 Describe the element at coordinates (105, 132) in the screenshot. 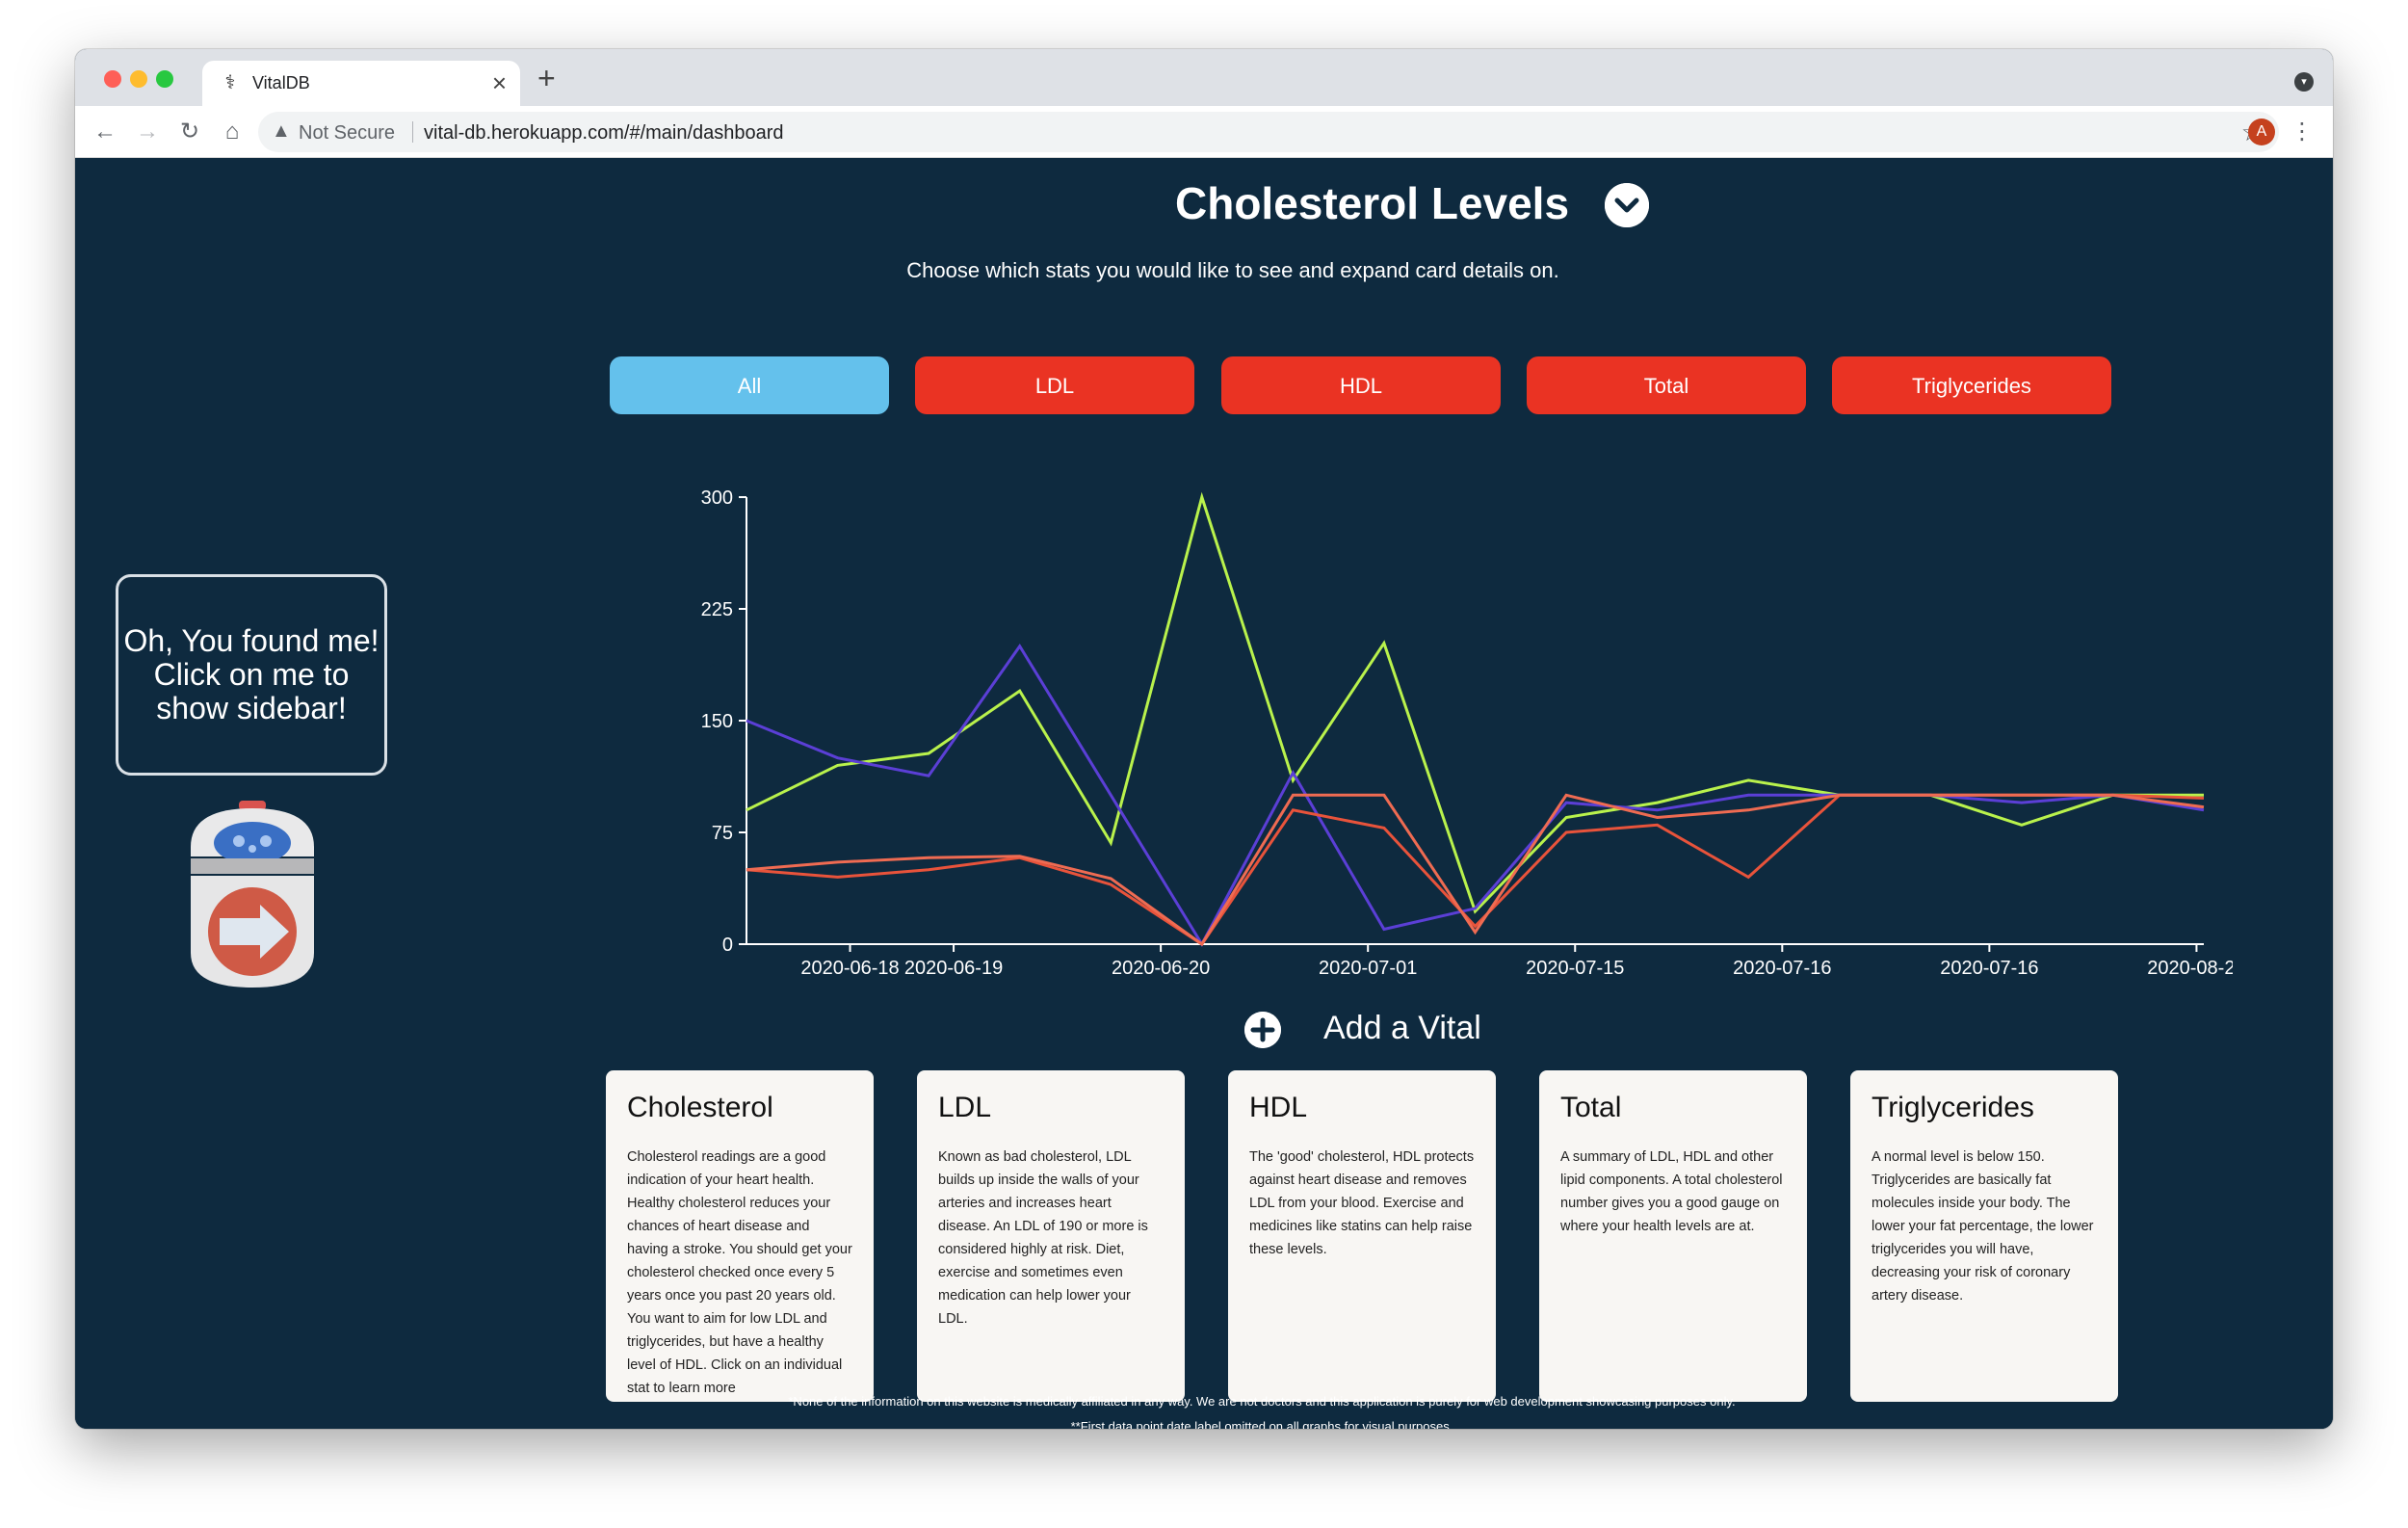

I see `back-icon: ←` at that location.